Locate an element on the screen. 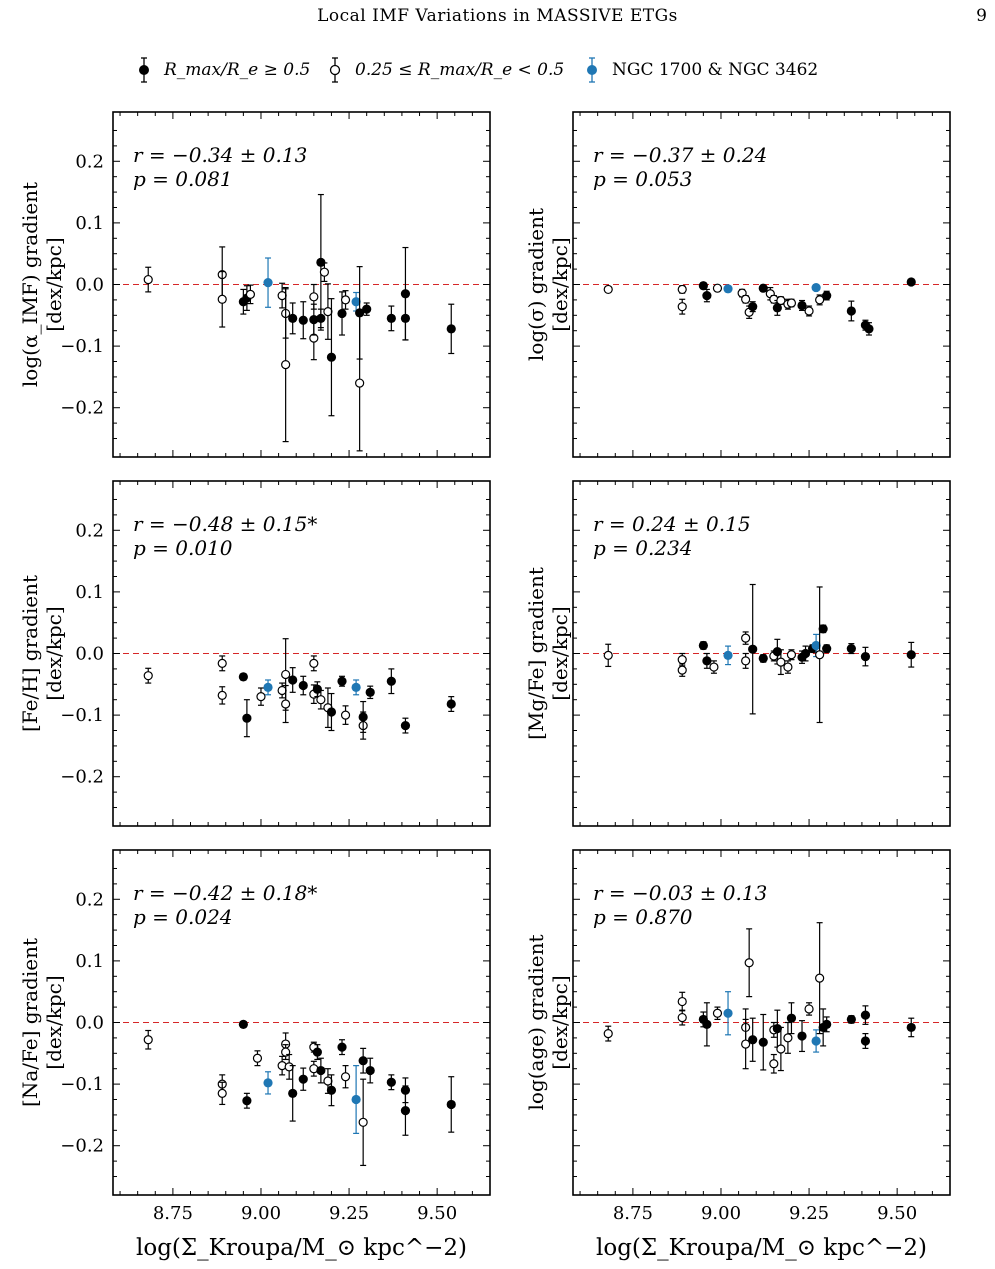 Image resolution: width=995 pixels, height=1269 pixels. correlation-coefficient: r = −0.34 ± 0.13 is located at coordinates (220, 155).